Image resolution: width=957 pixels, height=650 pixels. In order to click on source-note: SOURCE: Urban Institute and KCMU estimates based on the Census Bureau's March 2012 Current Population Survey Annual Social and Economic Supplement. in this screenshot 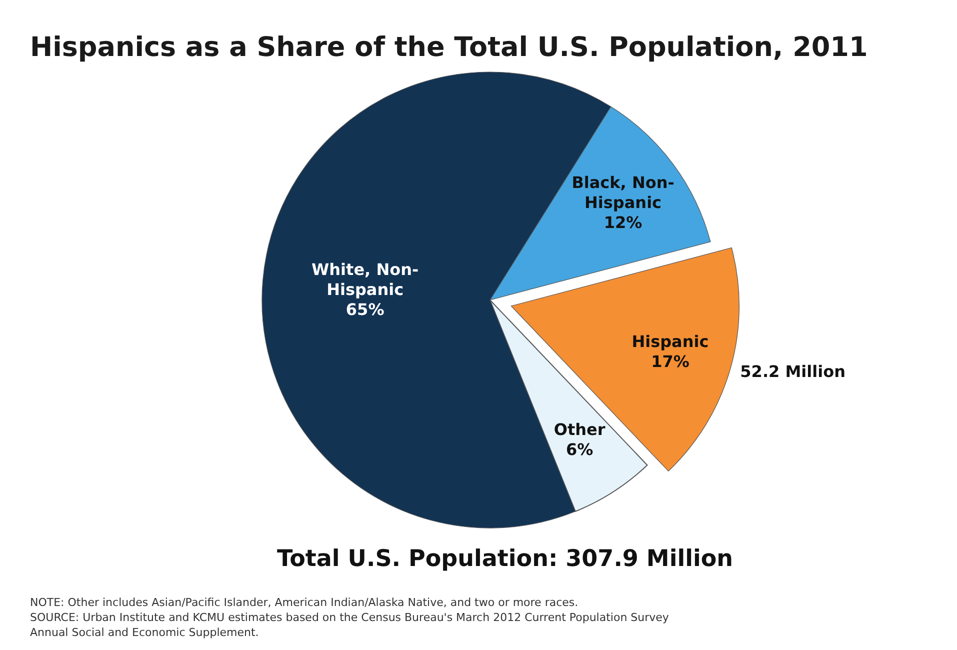, I will do `click(350, 625)`.